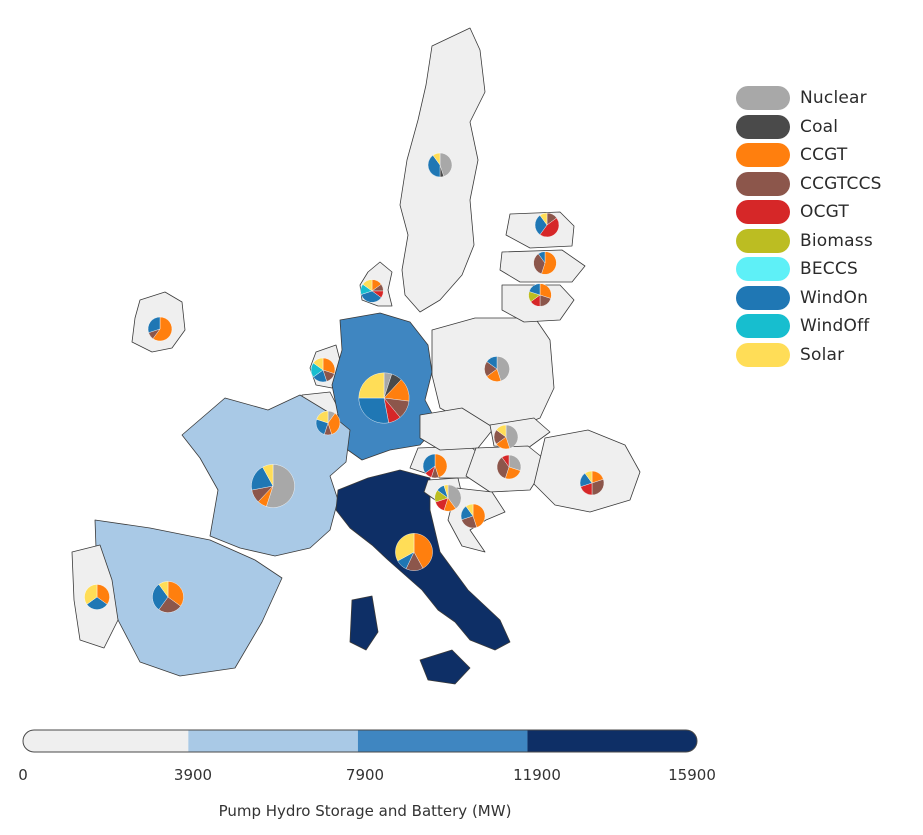  Describe the element at coordinates (809, 298) in the screenshot. I see `legend-item-windon: WindOn` at that location.